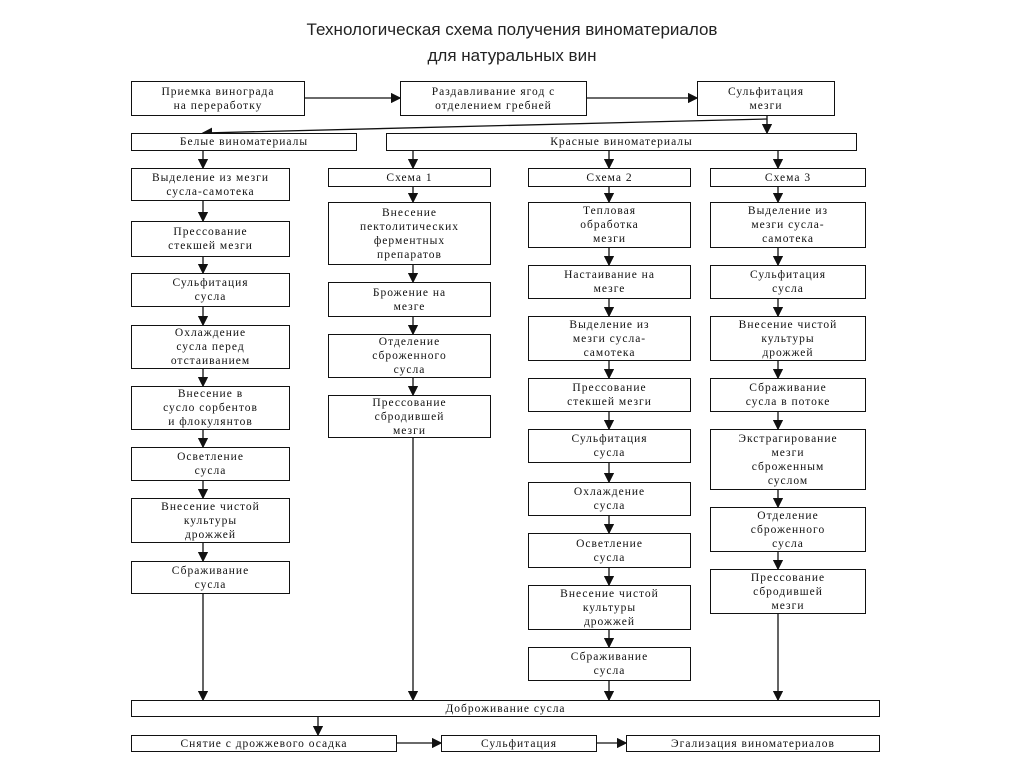 The width and height of the screenshot is (1024, 767). What do you see at coordinates (512, 55) in the screenshot?
I see `title-line-2: для натуральных вин` at bounding box center [512, 55].